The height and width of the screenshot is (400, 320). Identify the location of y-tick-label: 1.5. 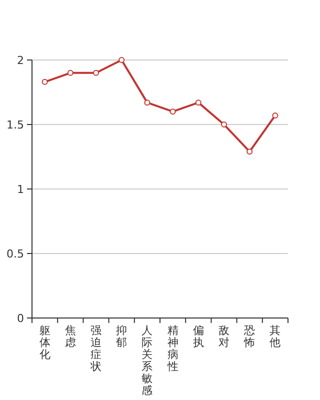
(15, 125).